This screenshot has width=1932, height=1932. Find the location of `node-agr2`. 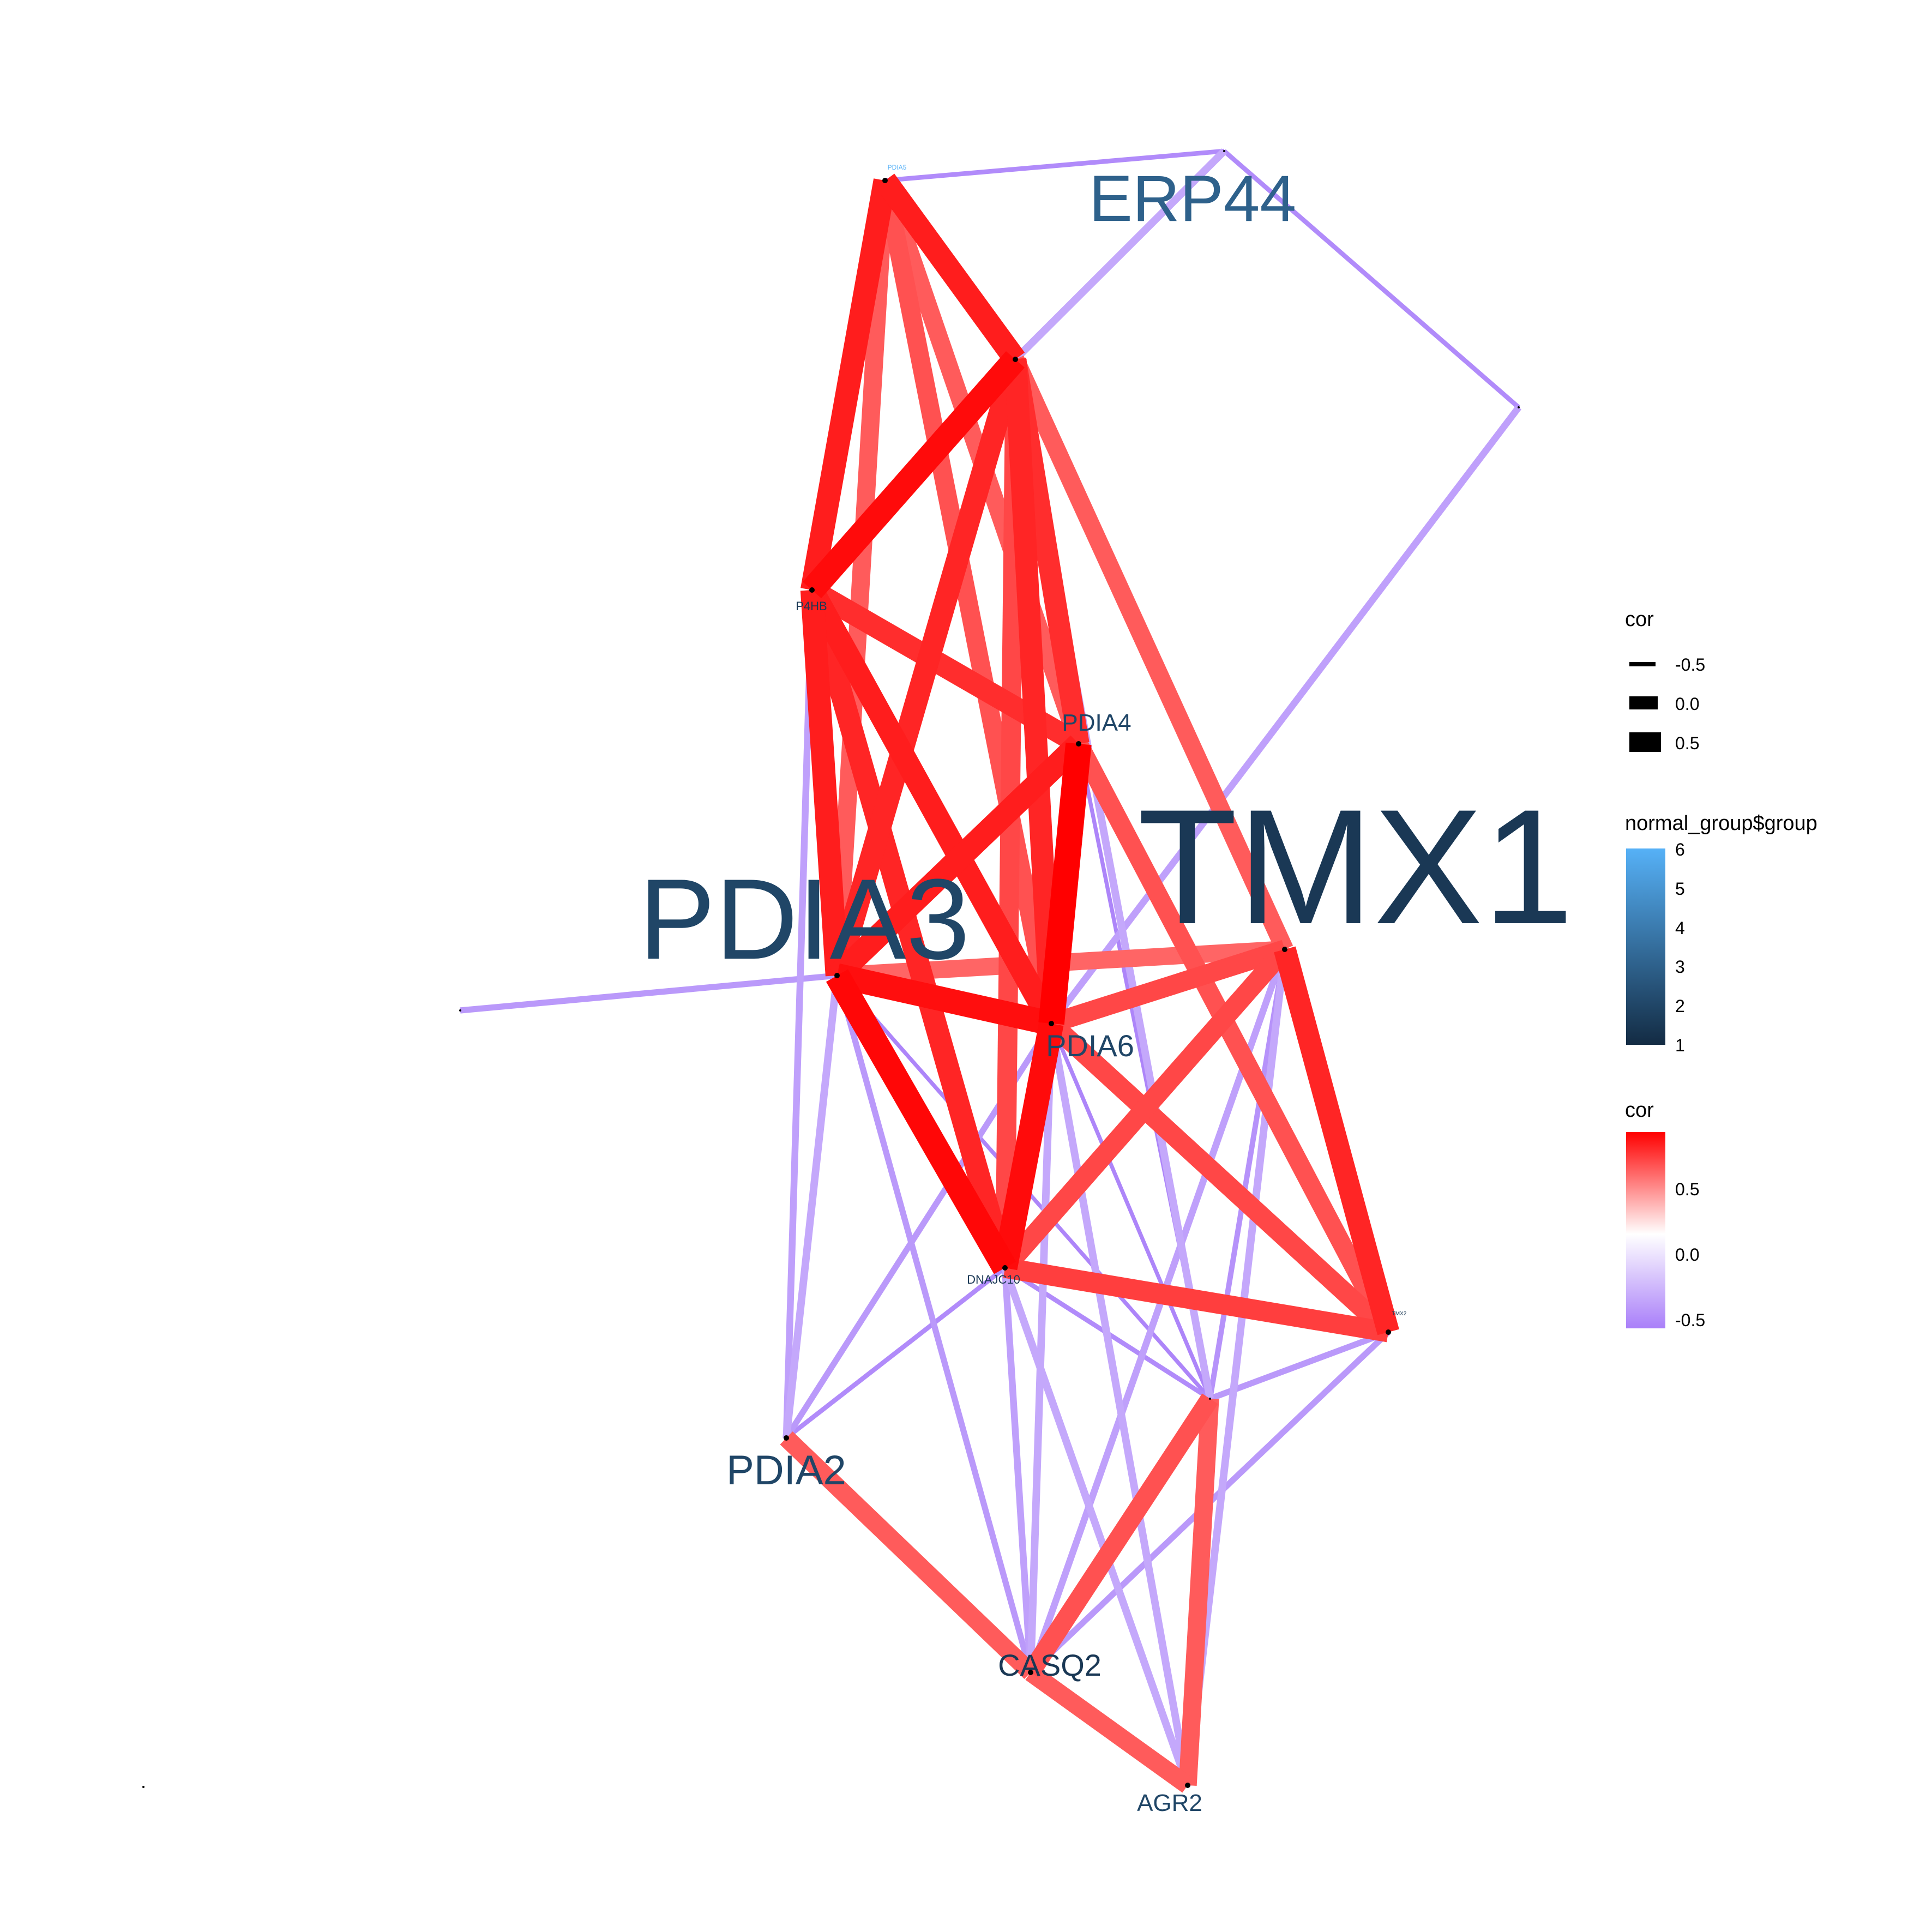

node-agr2 is located at coordinates (1187, 1785).